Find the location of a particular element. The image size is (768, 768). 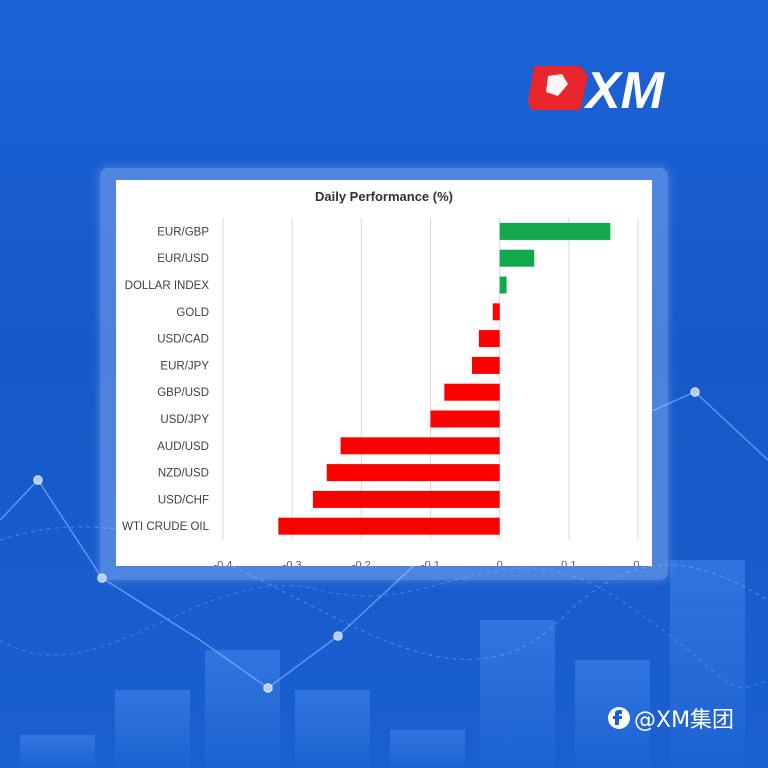

bar-aud-usd is located at coordinates (420, 446).